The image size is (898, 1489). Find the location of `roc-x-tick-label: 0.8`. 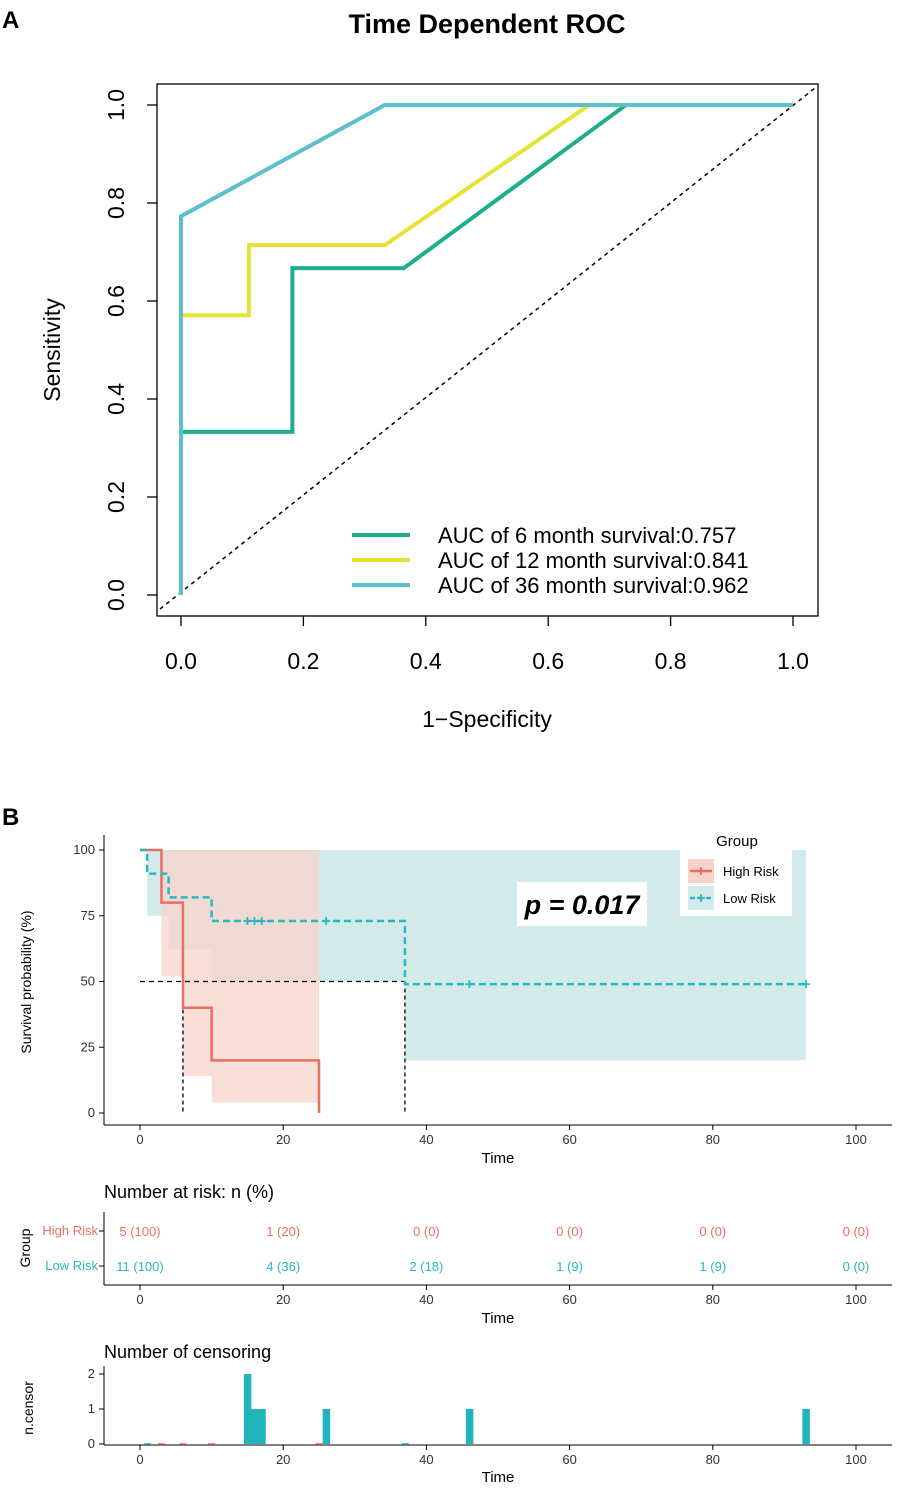

roc-x-tick-label: 0.8 is located at coordinates (671, 661).